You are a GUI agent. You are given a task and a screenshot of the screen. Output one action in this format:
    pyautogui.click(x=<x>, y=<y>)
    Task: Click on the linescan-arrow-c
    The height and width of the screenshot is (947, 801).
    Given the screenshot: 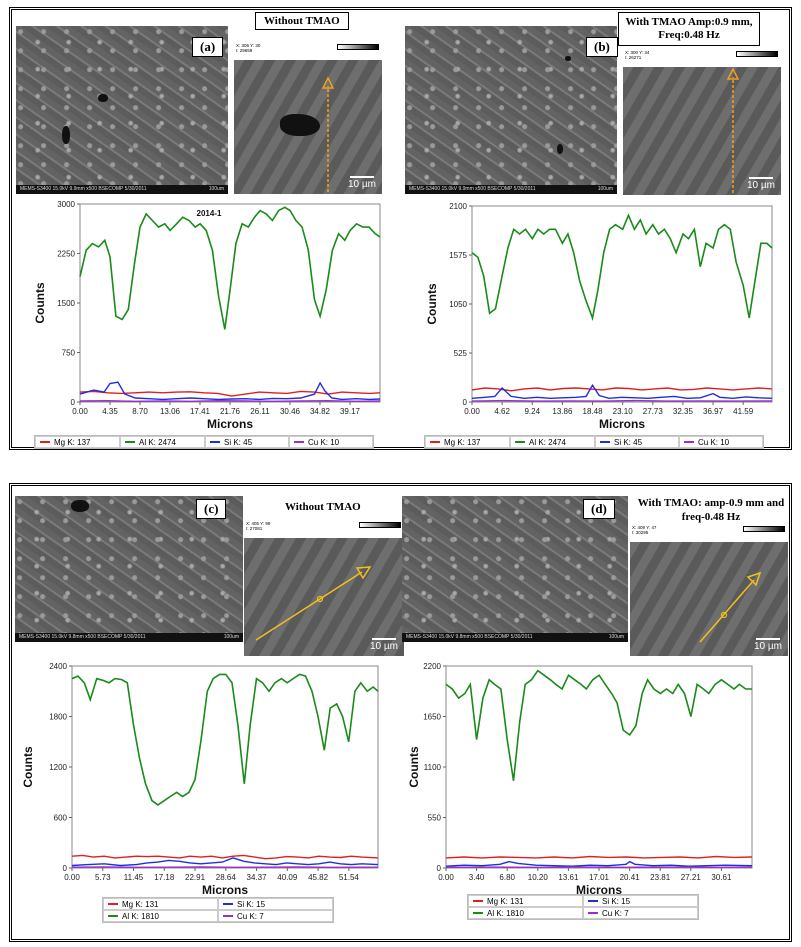 What is the action you would take?
    pyautogui.click(x=313, y=603)
    